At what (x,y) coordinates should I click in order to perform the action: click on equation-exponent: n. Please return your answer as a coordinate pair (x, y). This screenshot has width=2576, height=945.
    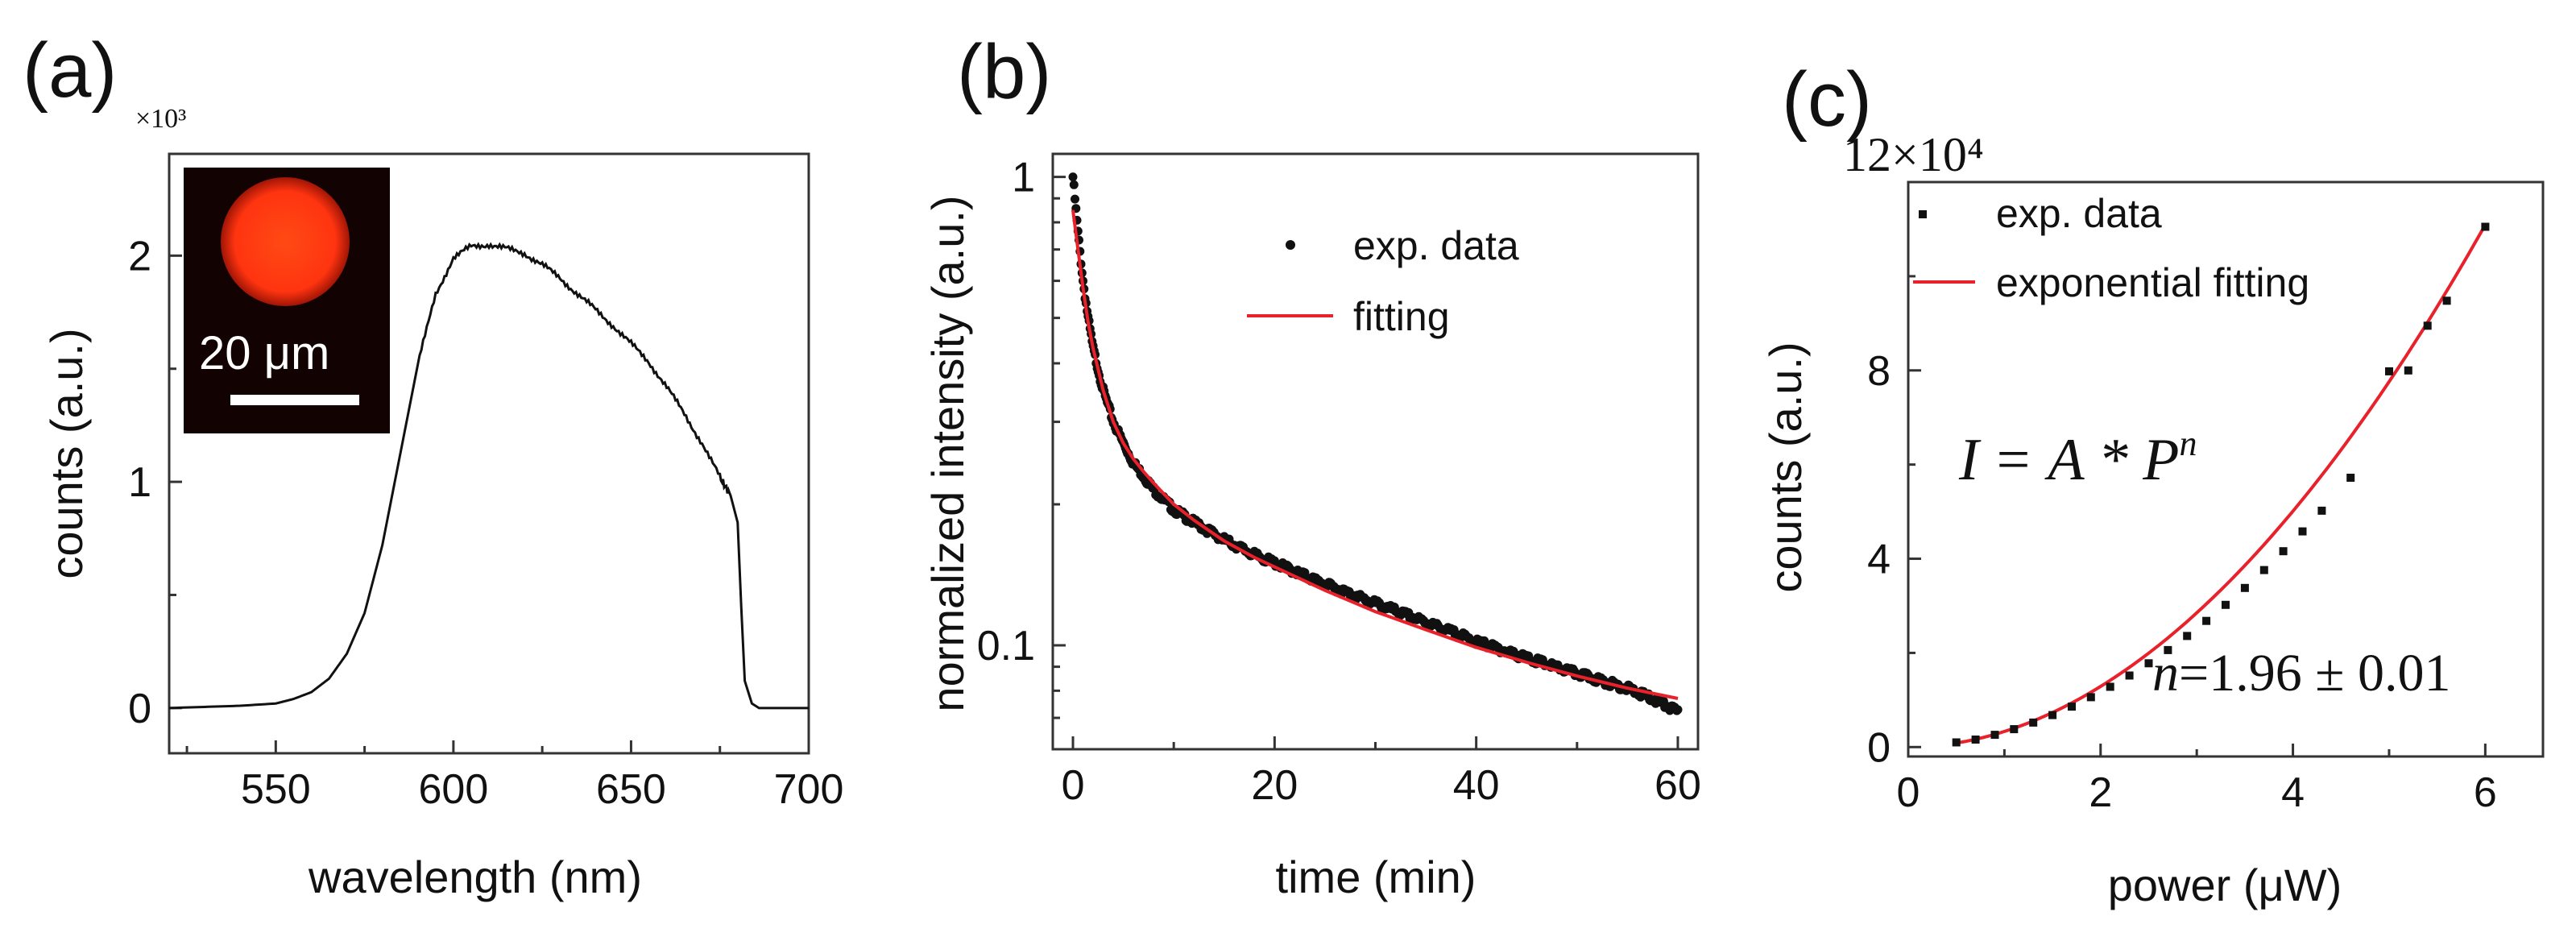
    Looking at the image, I should click on (2188, 444).